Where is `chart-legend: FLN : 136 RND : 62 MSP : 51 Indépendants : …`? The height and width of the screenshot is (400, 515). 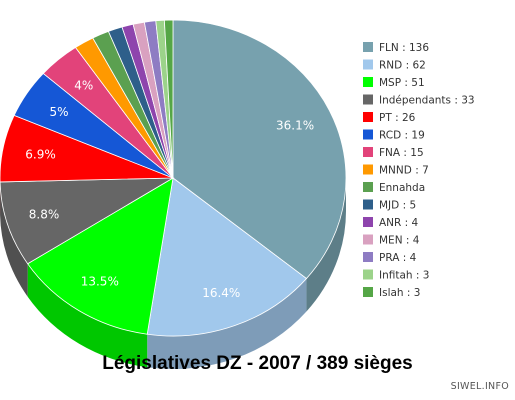 chart-legend: FLN : 136 RND : 62 MSP : 51 Indépendants : … is located at coordinates (419, 170).